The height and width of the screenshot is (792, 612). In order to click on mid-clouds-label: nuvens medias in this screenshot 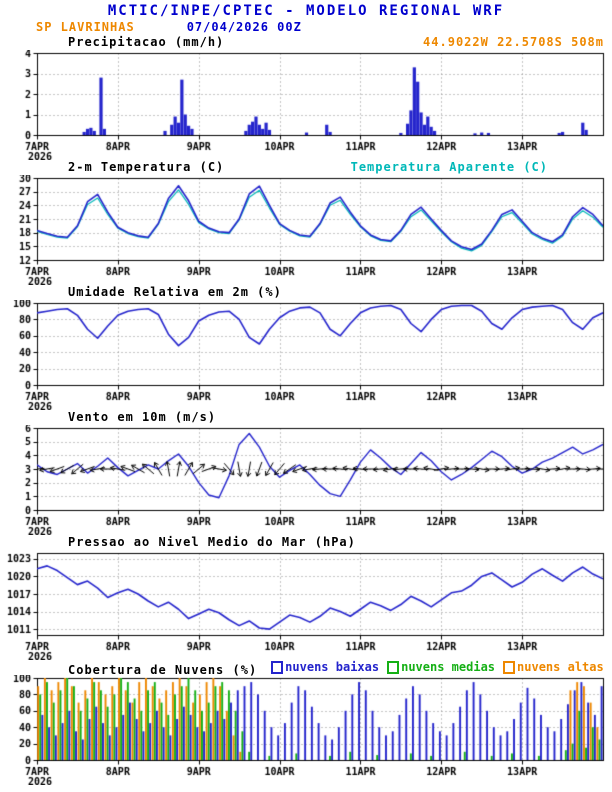, I will do `click(448, 667)`.